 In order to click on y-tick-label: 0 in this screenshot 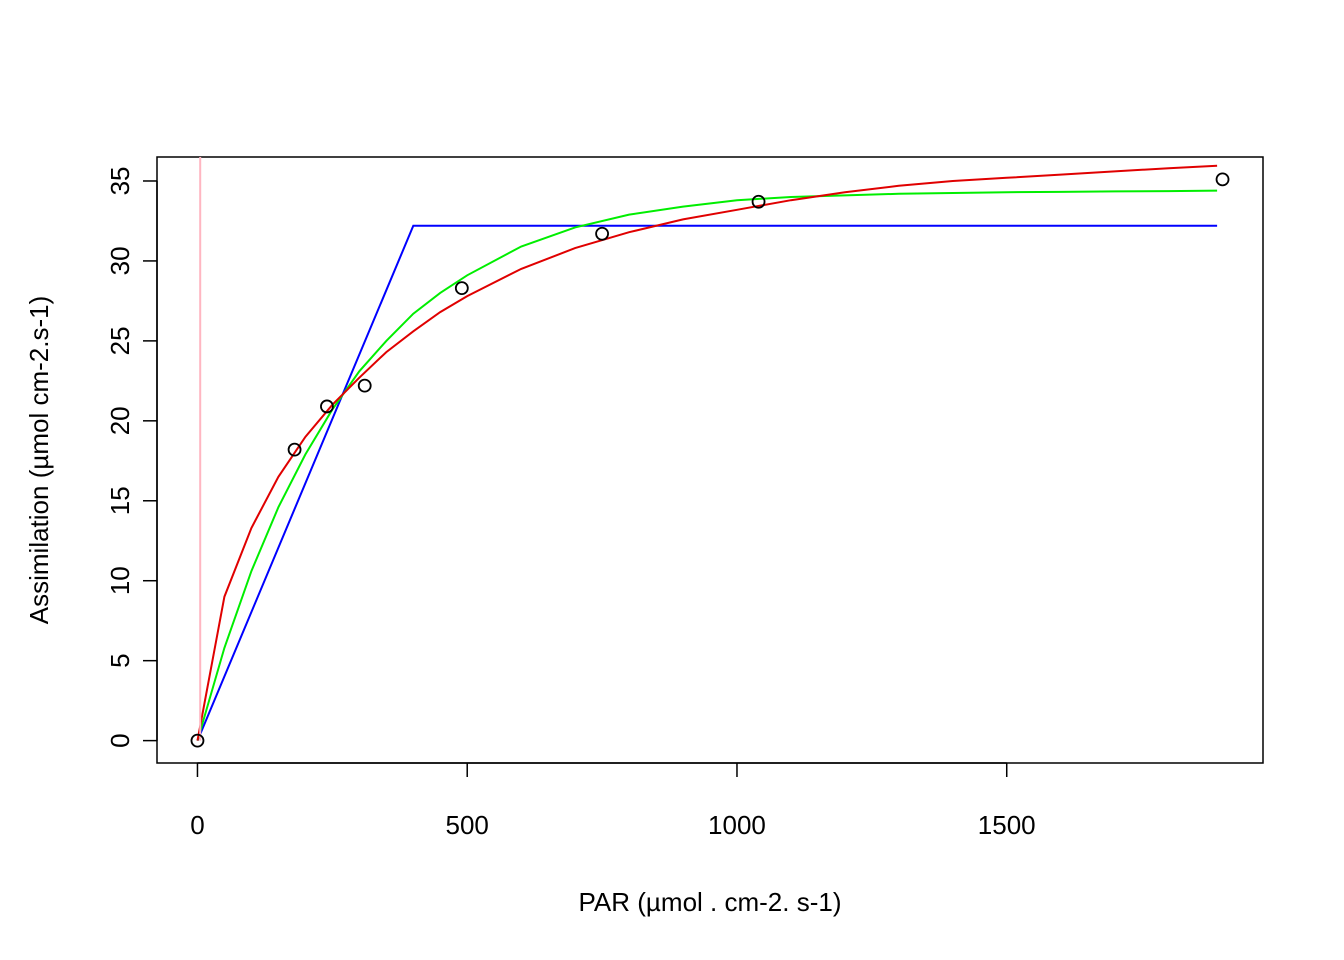, I will do `click(120, 740)`.